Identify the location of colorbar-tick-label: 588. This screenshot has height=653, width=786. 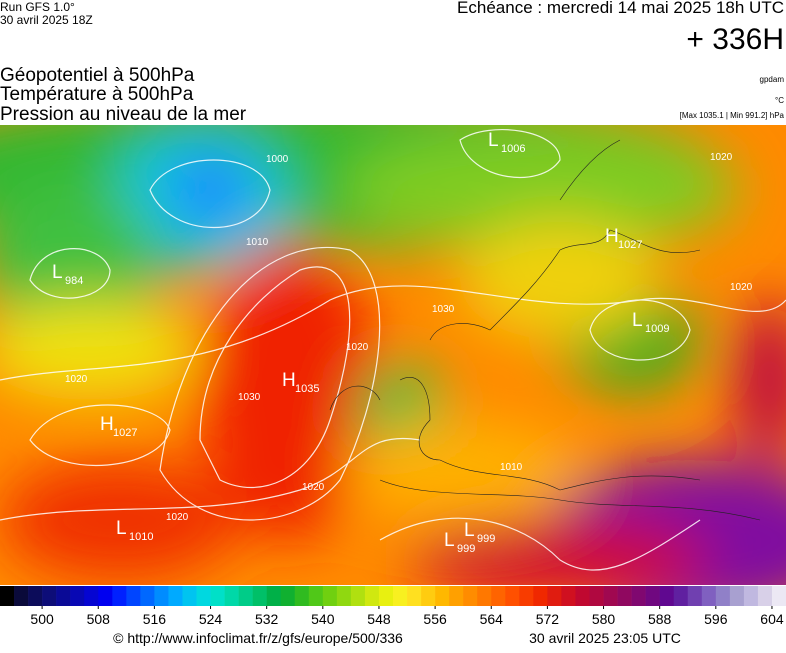
(660, 619).